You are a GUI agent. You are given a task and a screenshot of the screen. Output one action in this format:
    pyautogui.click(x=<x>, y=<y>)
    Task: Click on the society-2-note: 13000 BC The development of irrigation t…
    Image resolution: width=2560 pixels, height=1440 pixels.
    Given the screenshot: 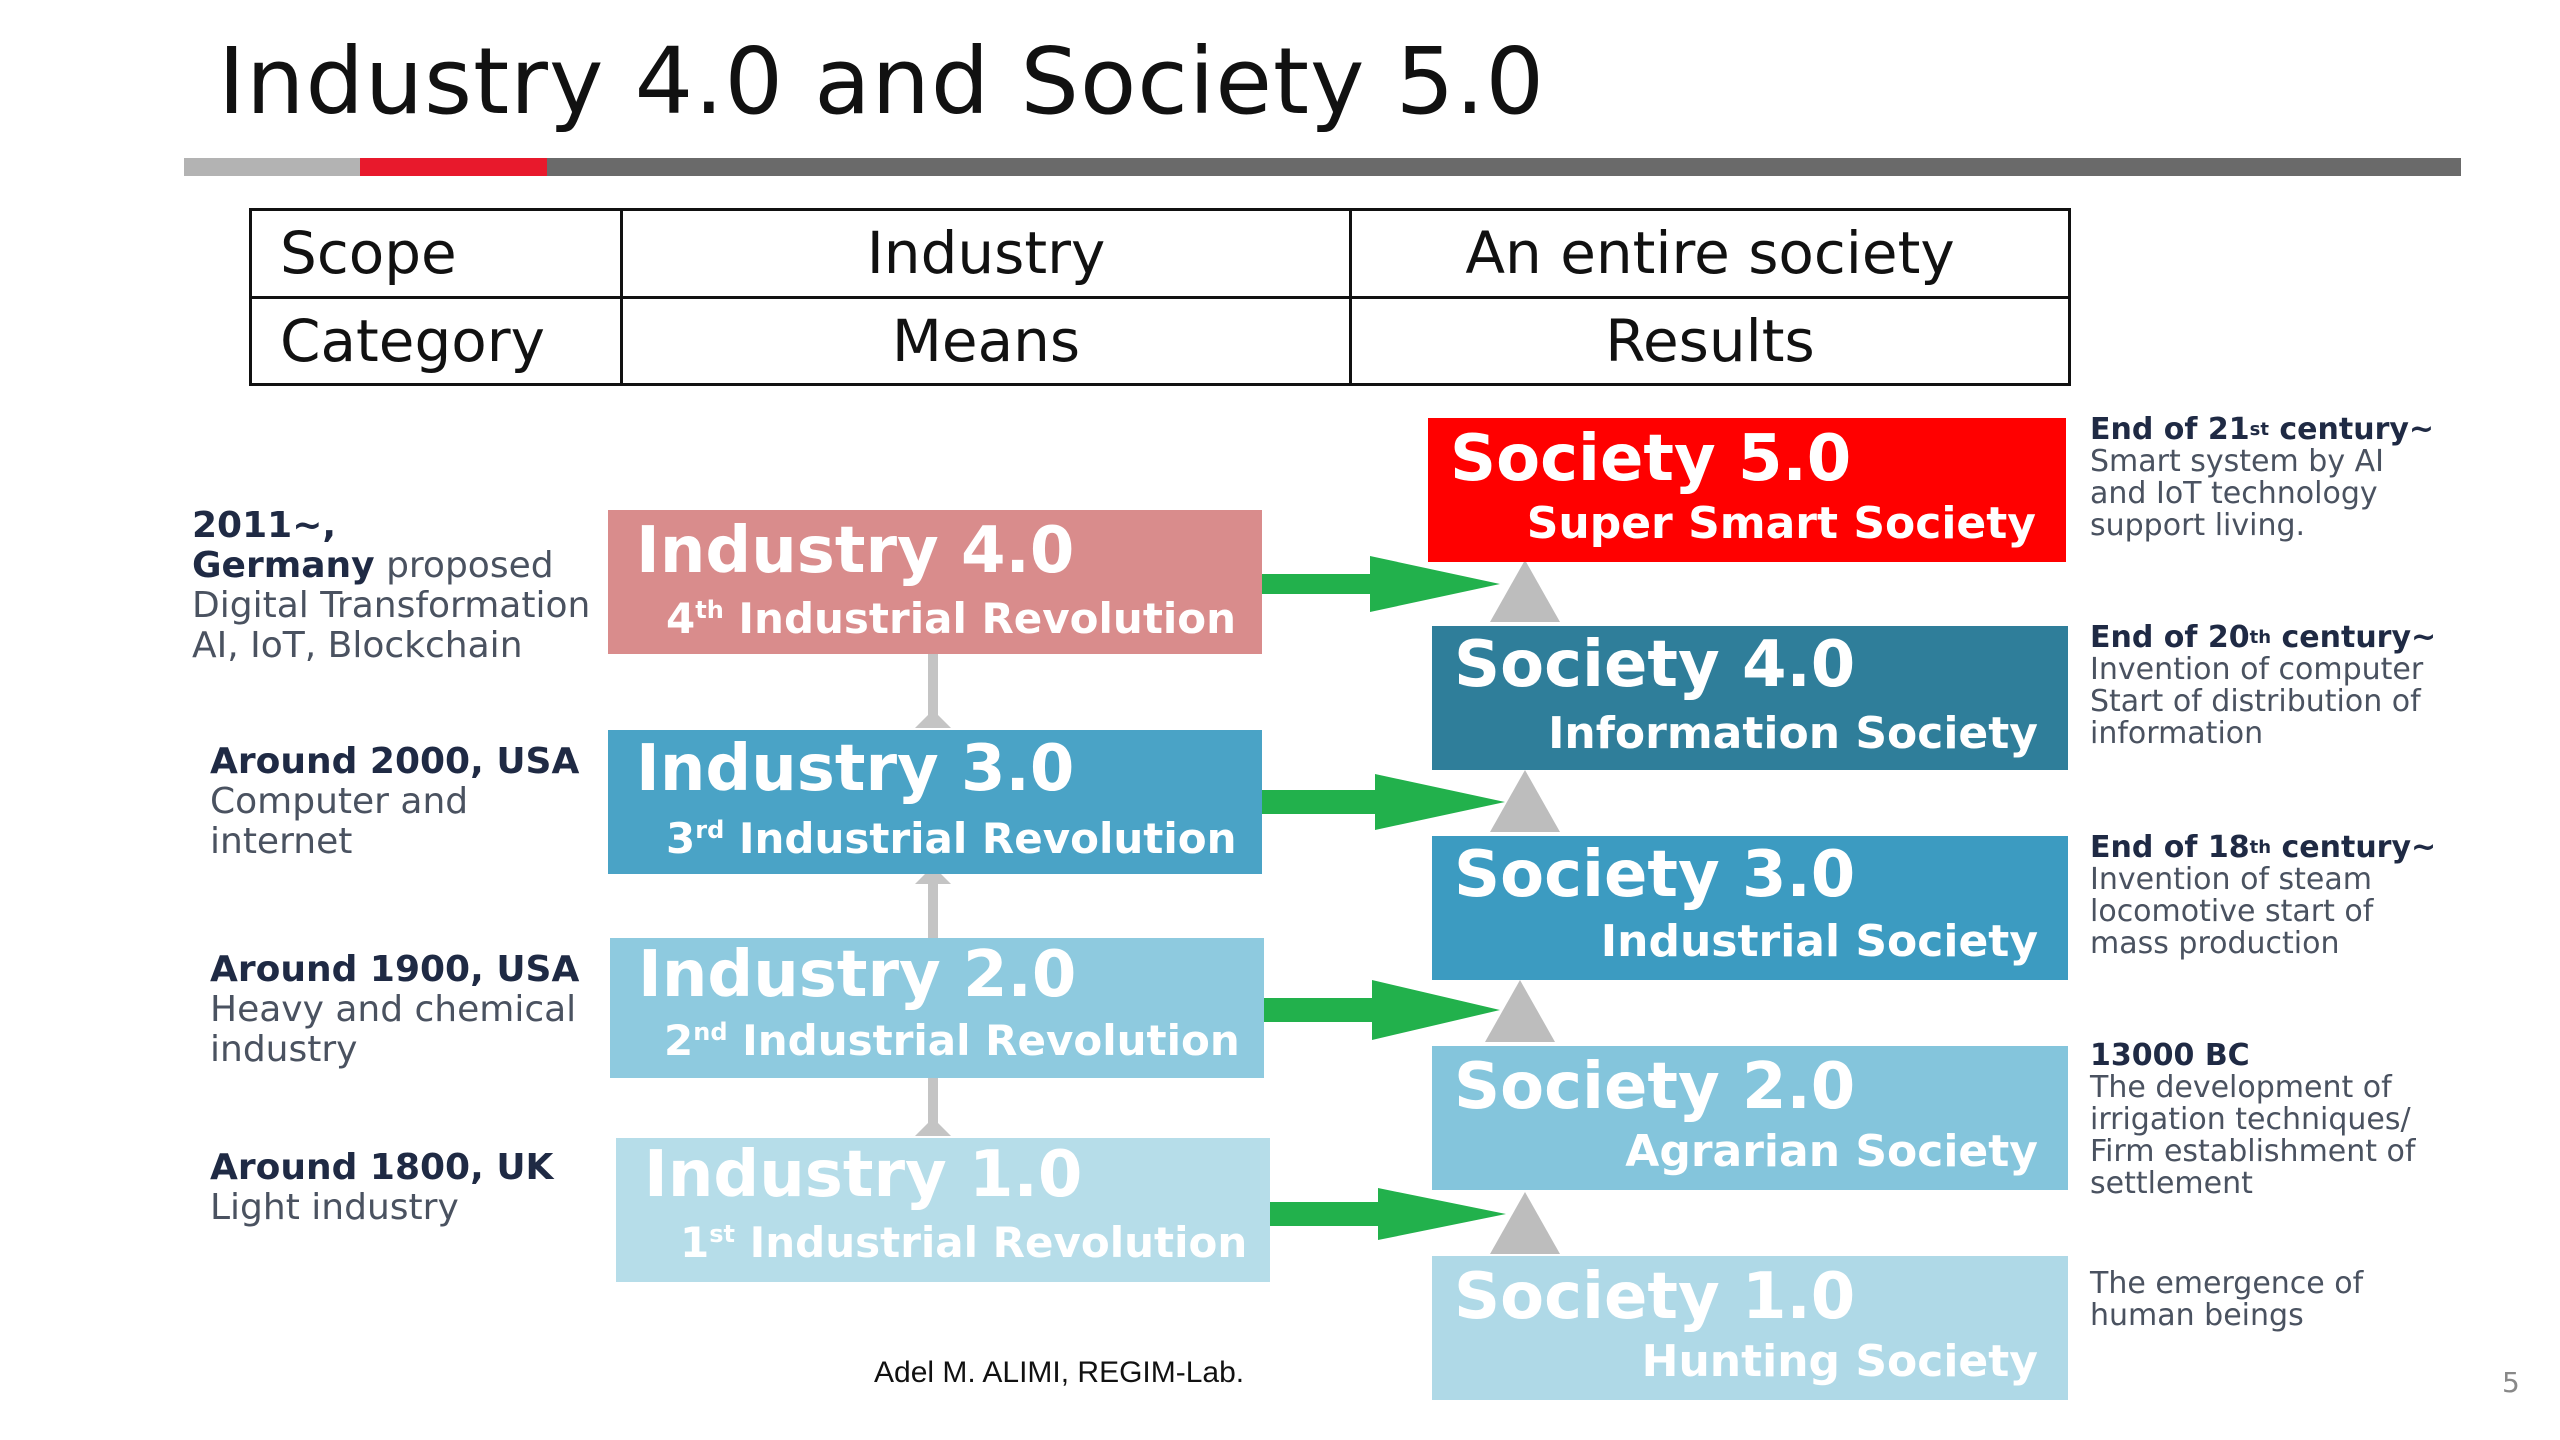 What is the action you would take?
    pyautogui.click(x=2253, y=1119)
    